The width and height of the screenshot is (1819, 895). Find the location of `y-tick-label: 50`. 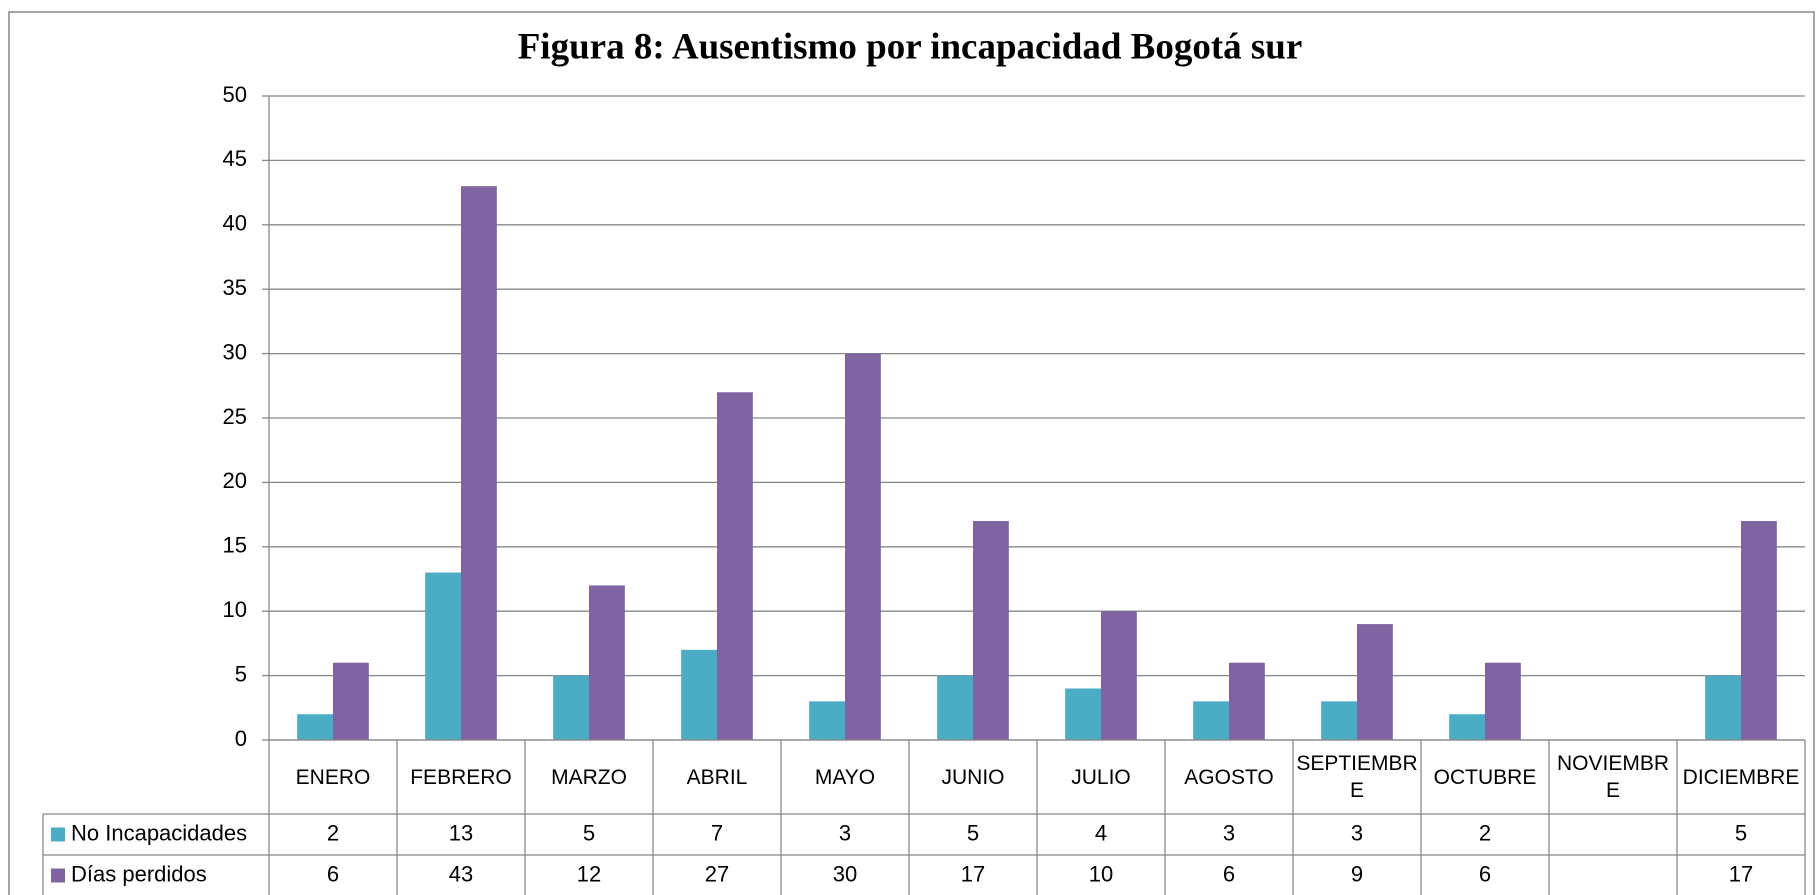

y-tick-label: 50 is located at coordinates (235, 94).